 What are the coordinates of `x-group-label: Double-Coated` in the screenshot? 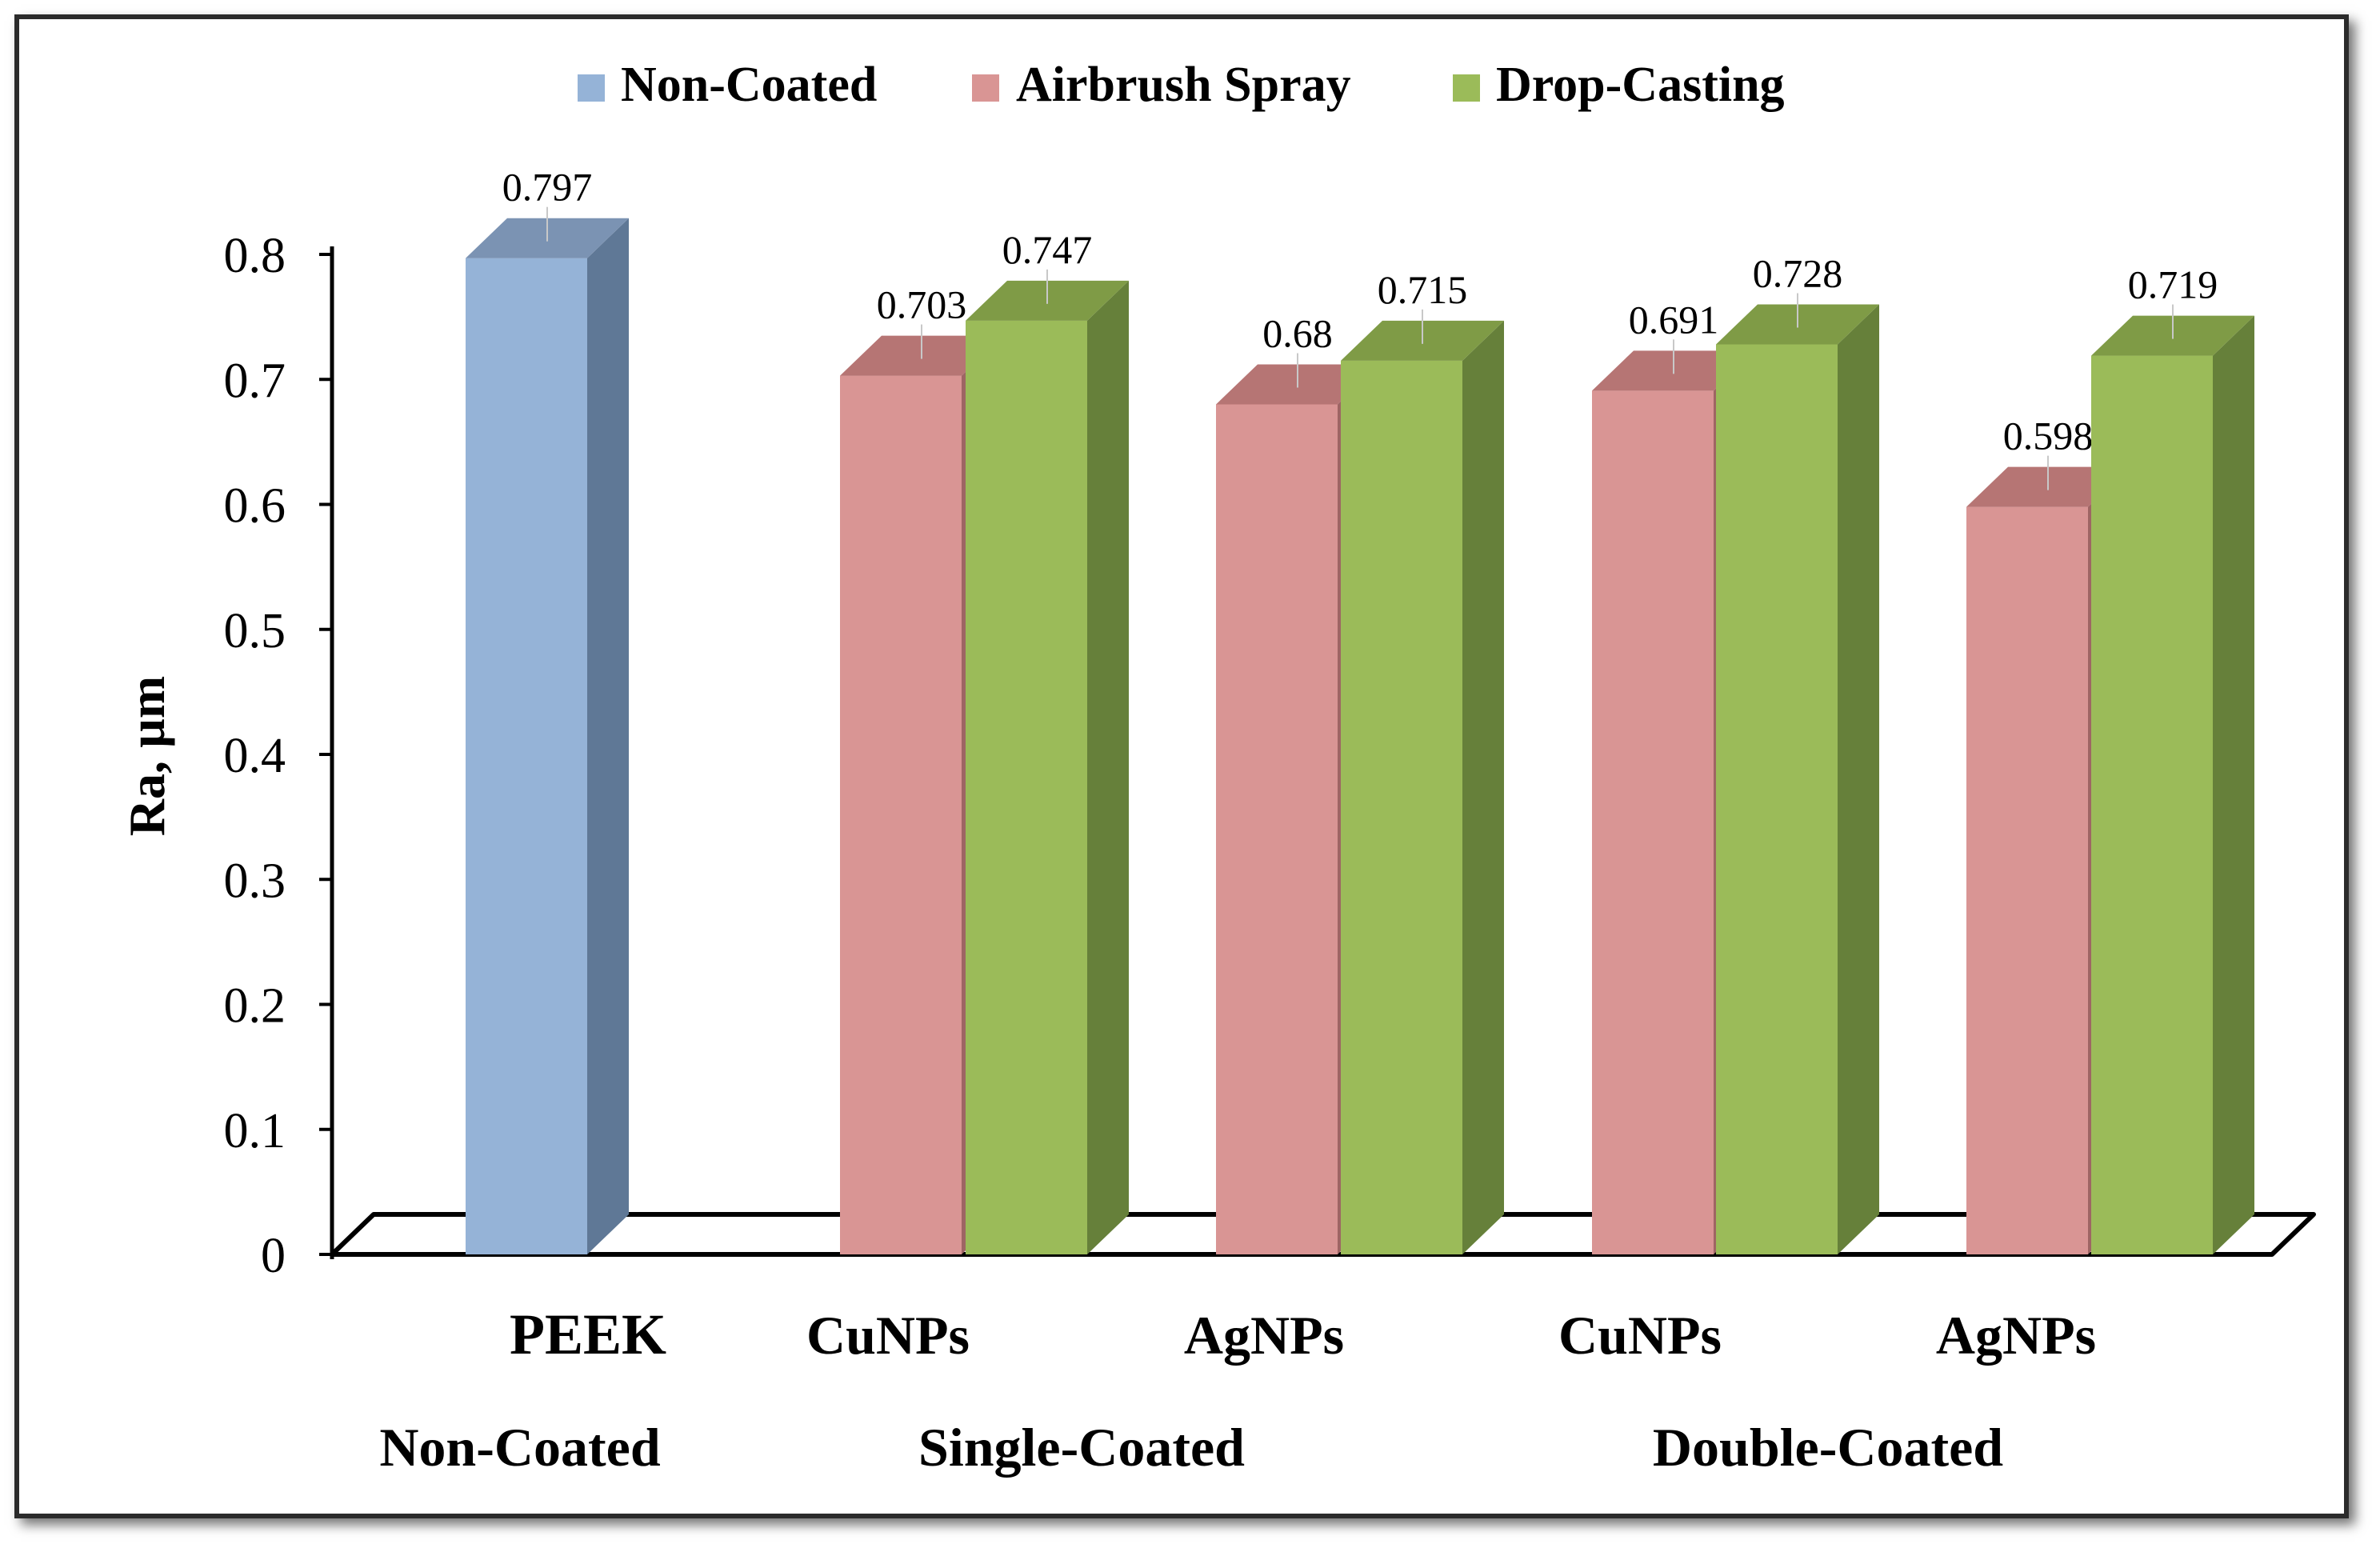 It's located at (1828, 1447).